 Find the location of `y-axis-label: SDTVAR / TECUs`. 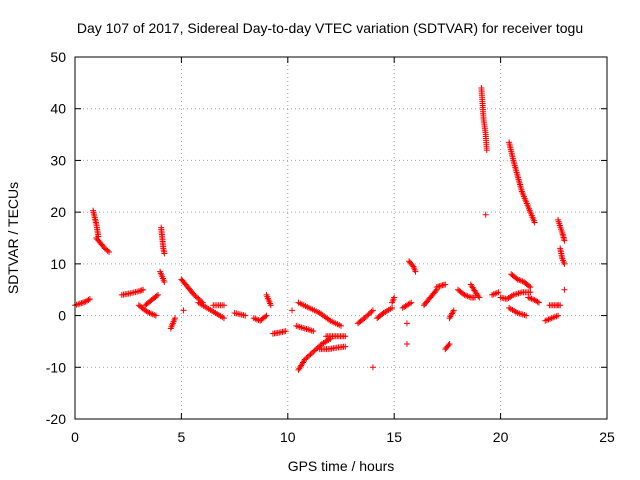

y-axis-label: SDTVAR / TECUs is located at coordinates (13, 238).